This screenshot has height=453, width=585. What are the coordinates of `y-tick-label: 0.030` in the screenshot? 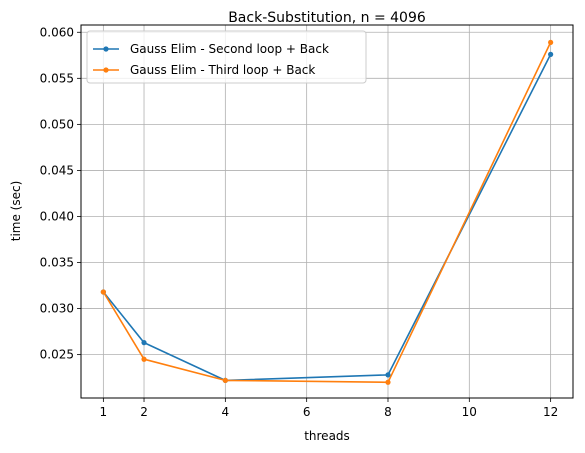 It's located at (57, 309).